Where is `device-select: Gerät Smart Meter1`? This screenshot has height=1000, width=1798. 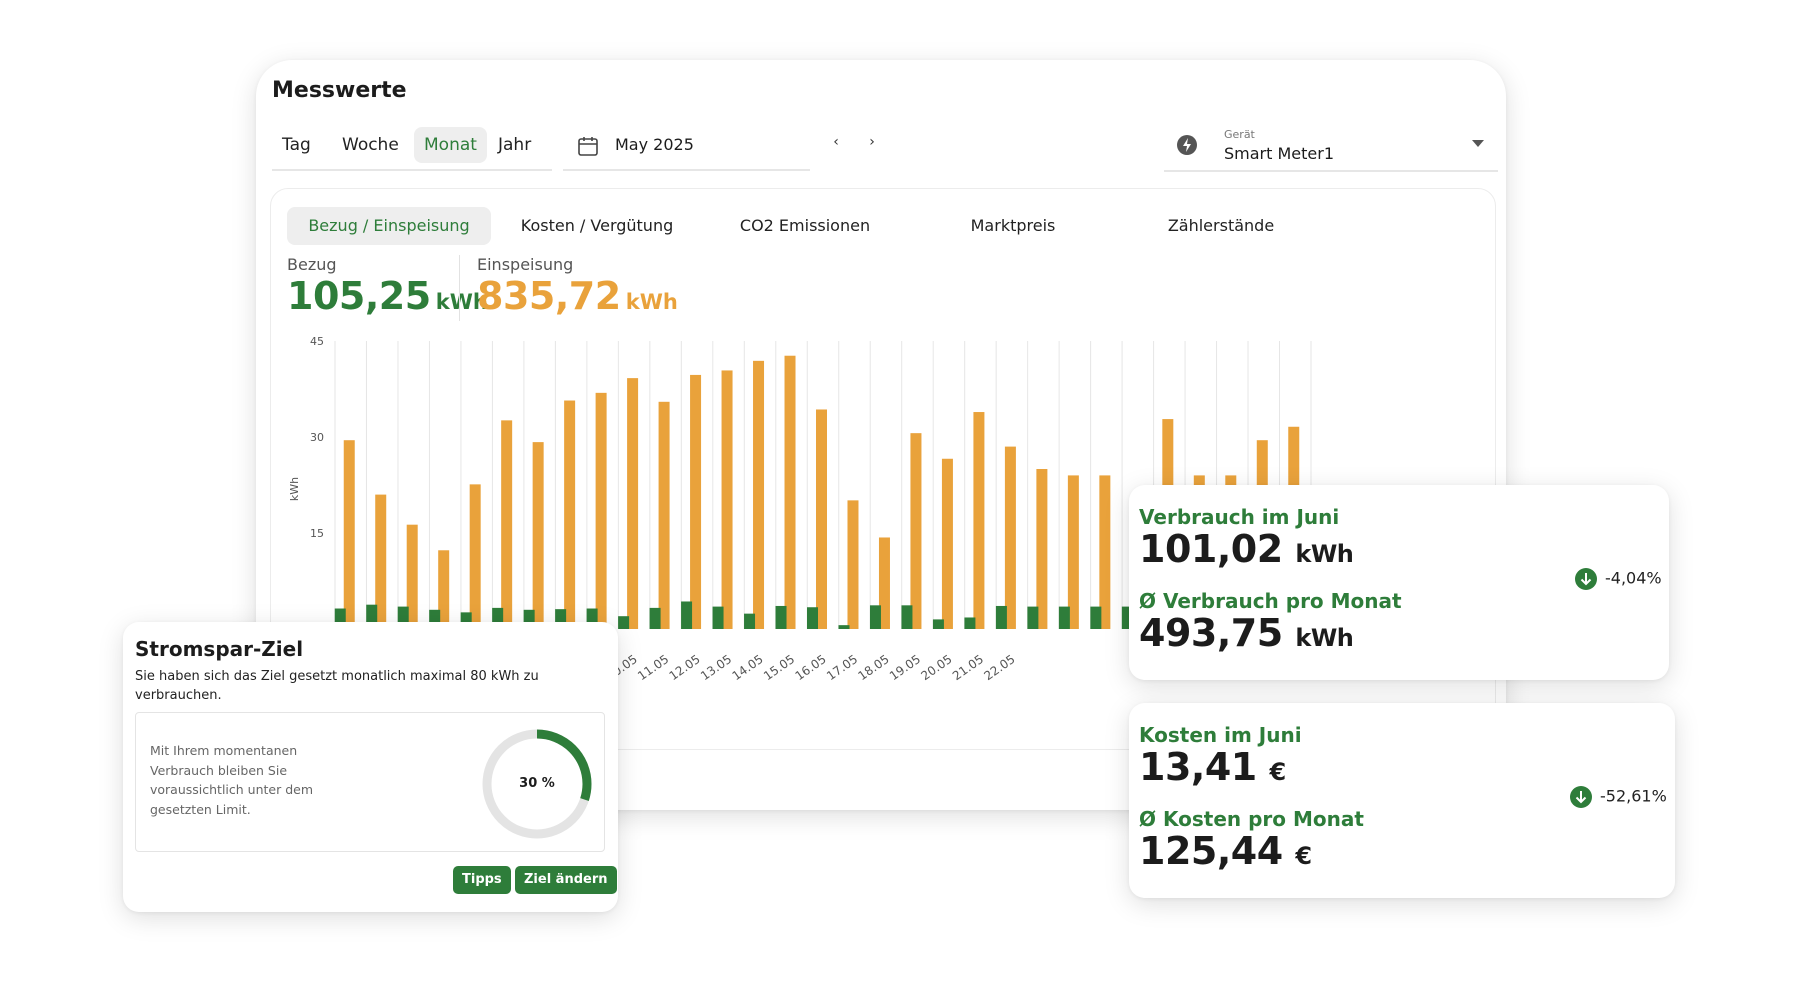 device-select: Gerät Smart Meter1 is located at coordinates (1331, 147).